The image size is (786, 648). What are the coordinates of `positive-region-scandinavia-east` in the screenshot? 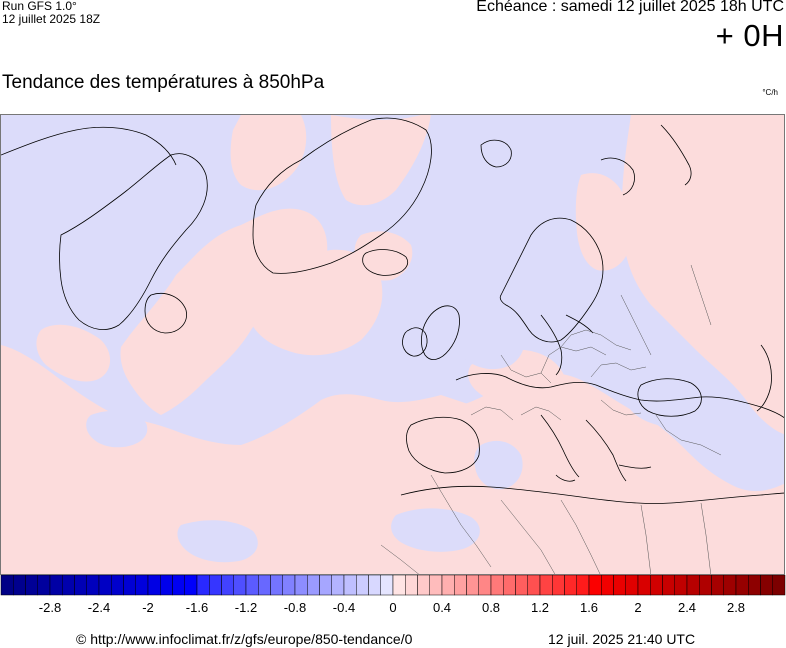 It's located at (603, 222).